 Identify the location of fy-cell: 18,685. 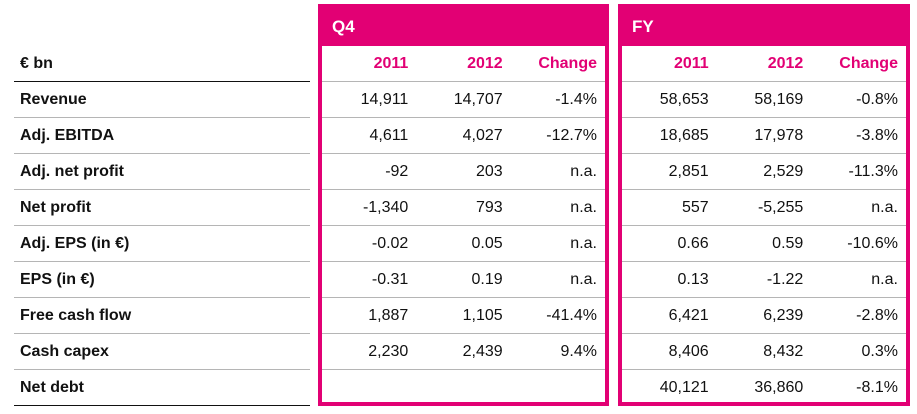
(684, 135).